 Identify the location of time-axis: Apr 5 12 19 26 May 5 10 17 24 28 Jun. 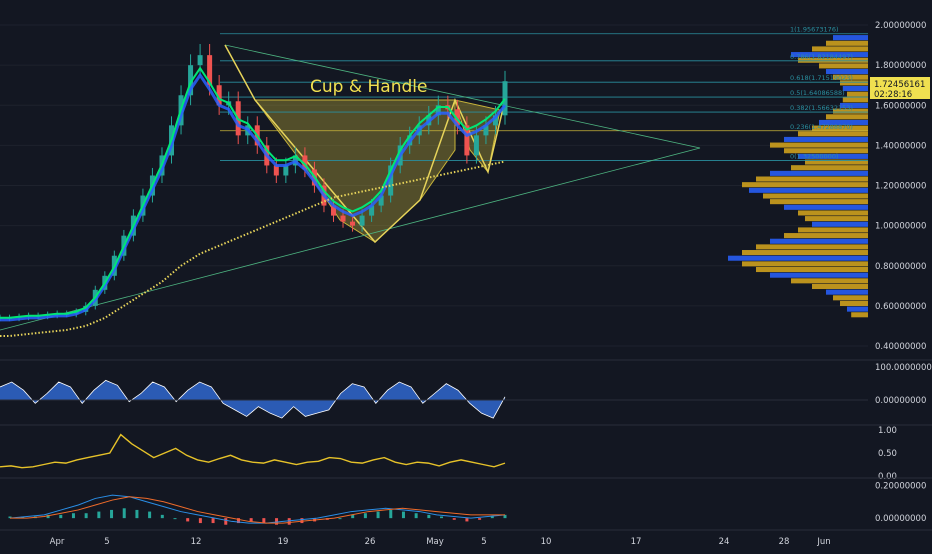
(440, 542).